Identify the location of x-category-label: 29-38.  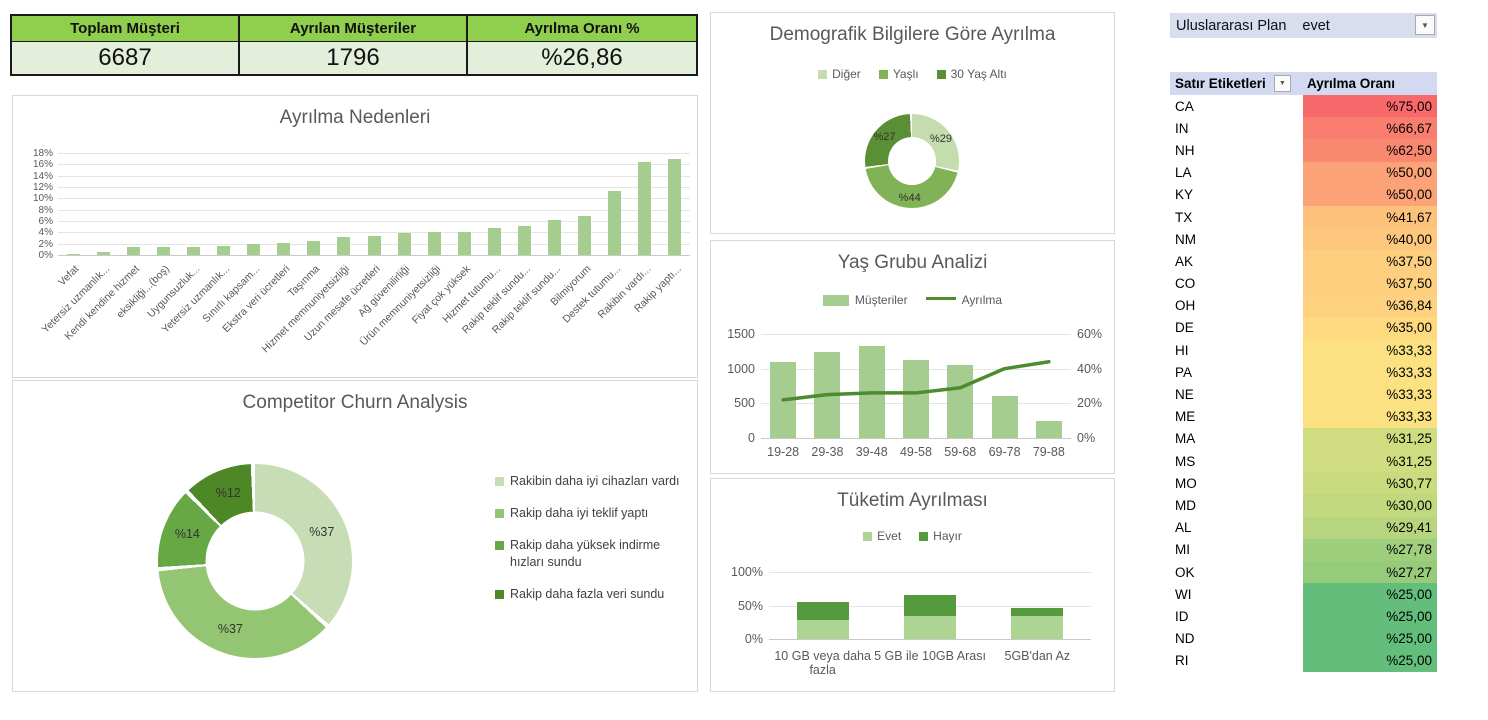
(827, 452).